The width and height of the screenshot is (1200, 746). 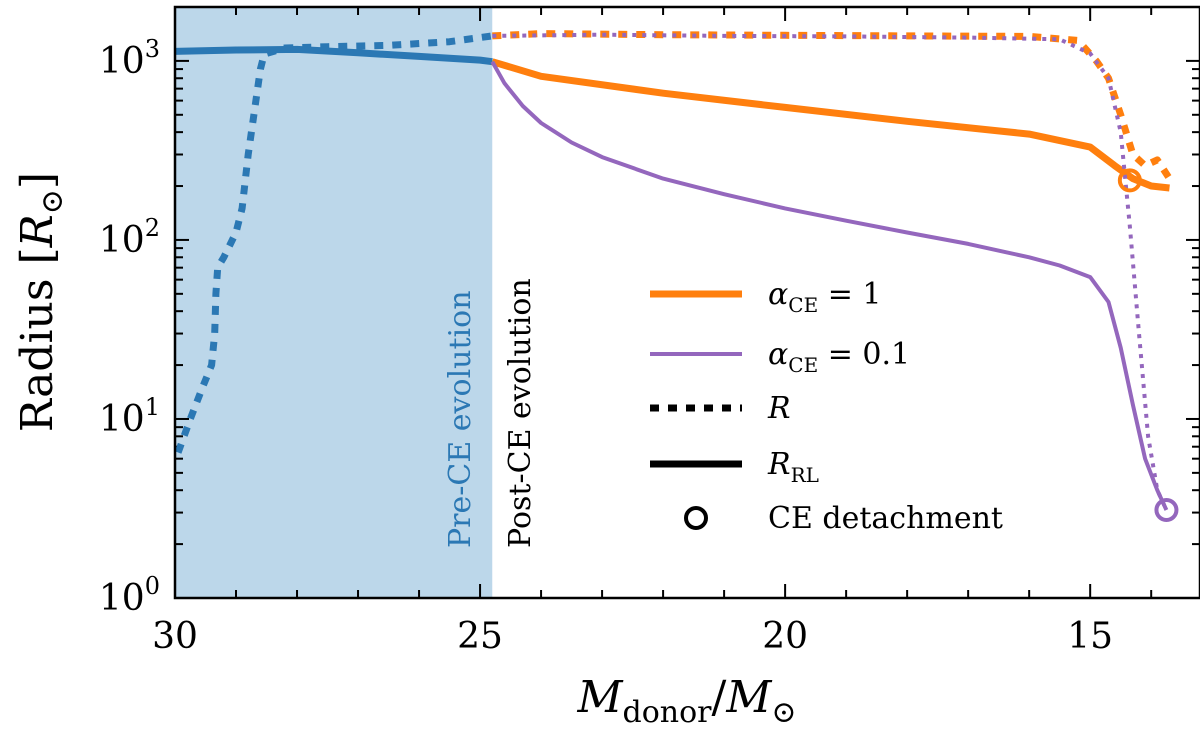 What do you see at coordinates (765, 297) in the screenshot?
I see `legend-entry-solid-orange: αCE = 1` at bounding box center [765, 297].